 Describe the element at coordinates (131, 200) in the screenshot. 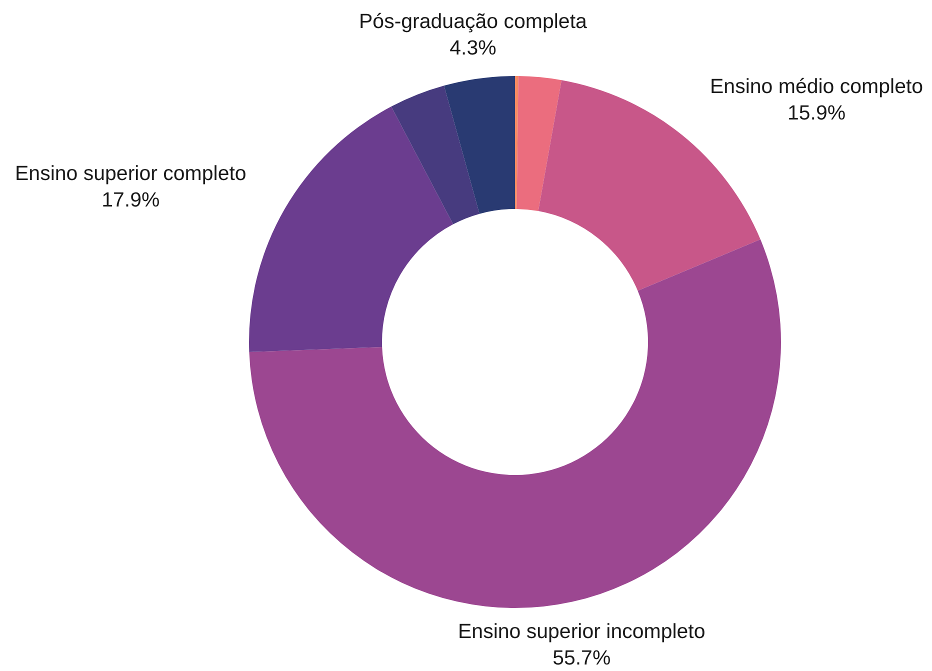

I see `data-label: 17.9%` at that location.